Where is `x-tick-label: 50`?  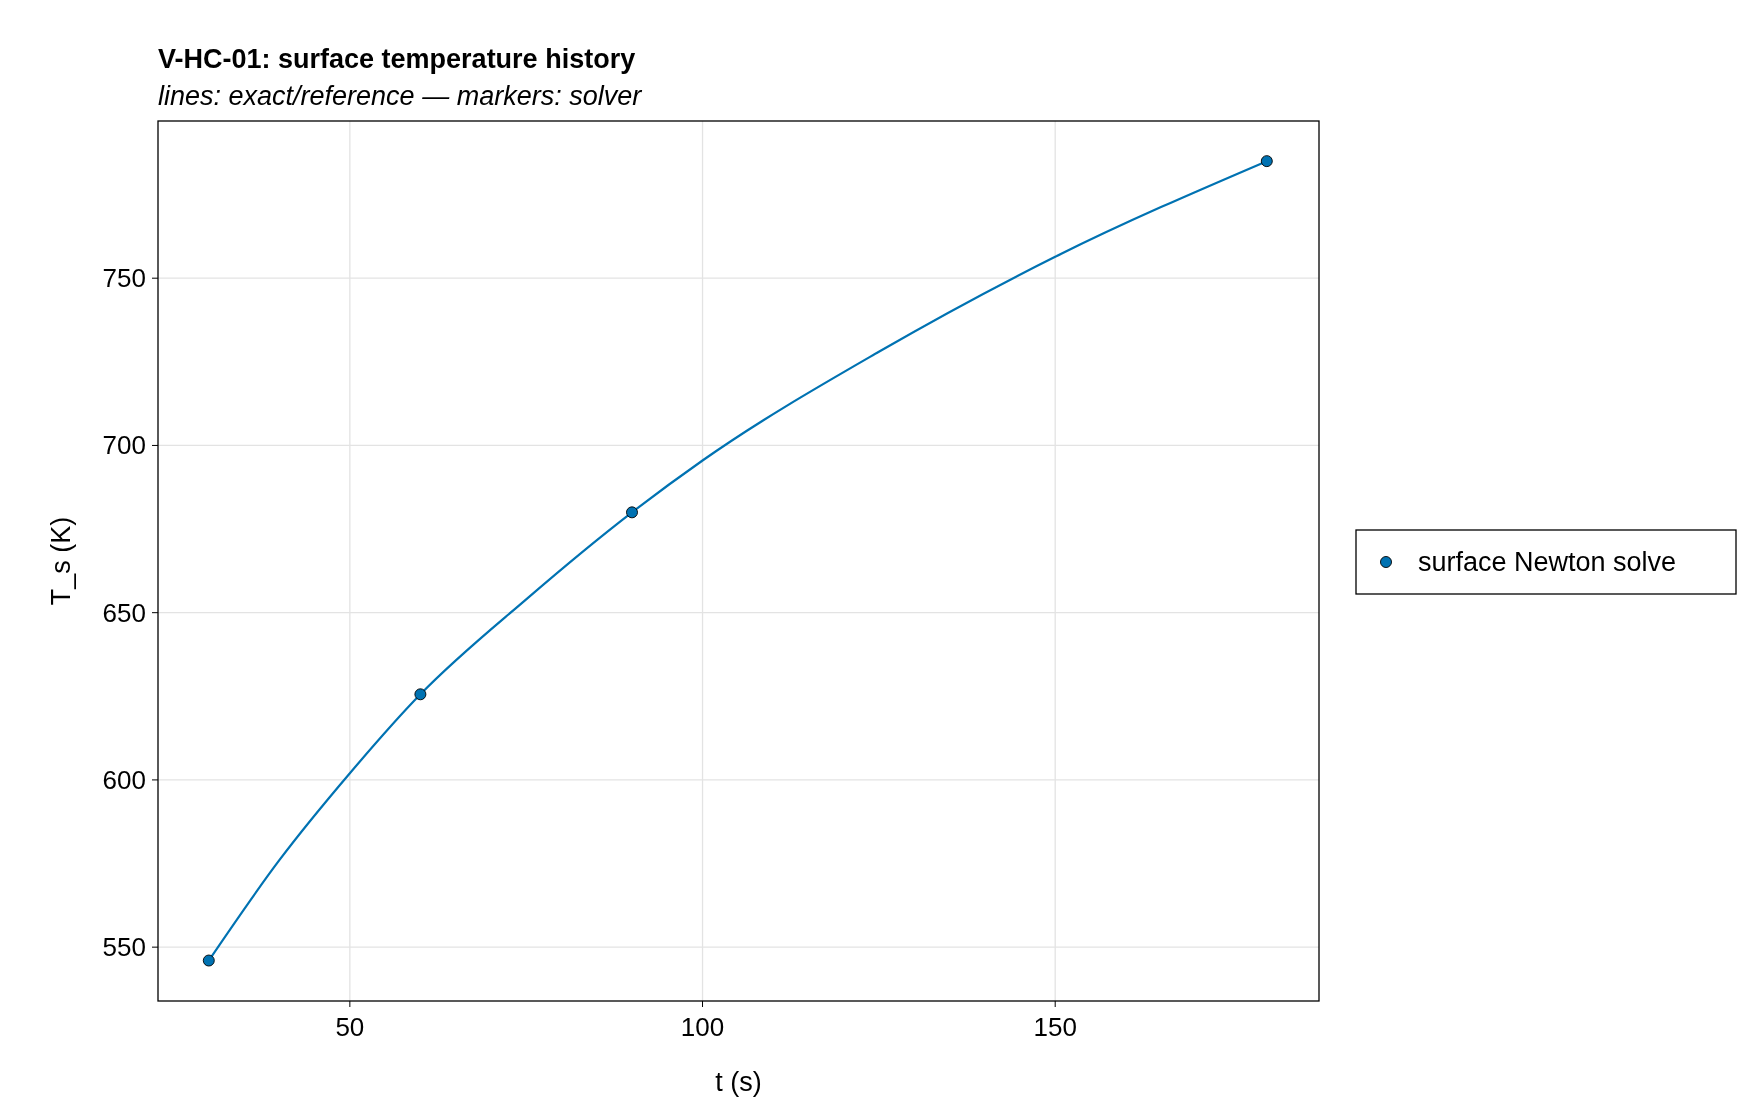
x-tick-label: 50 is located at coordinates (350, 1027).